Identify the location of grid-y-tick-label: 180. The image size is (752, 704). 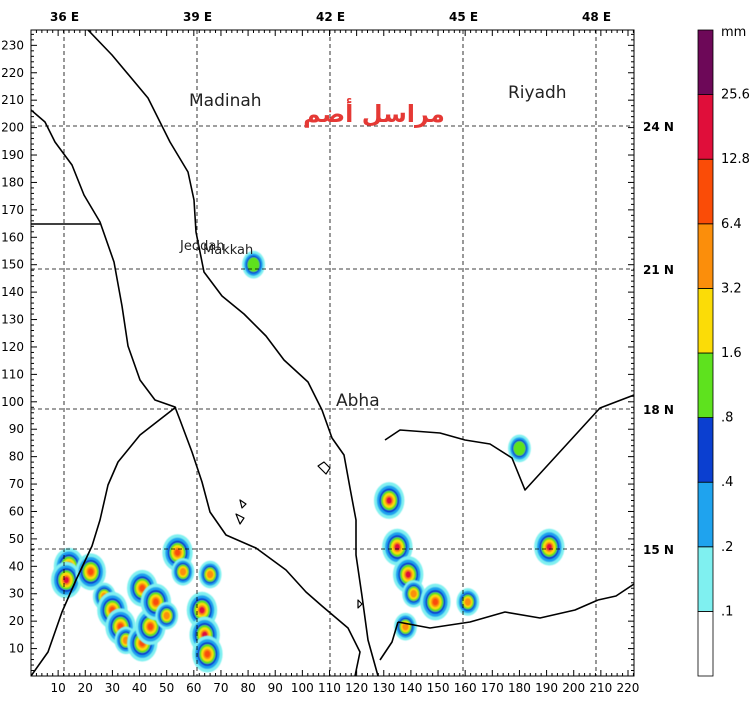
(12, 182).